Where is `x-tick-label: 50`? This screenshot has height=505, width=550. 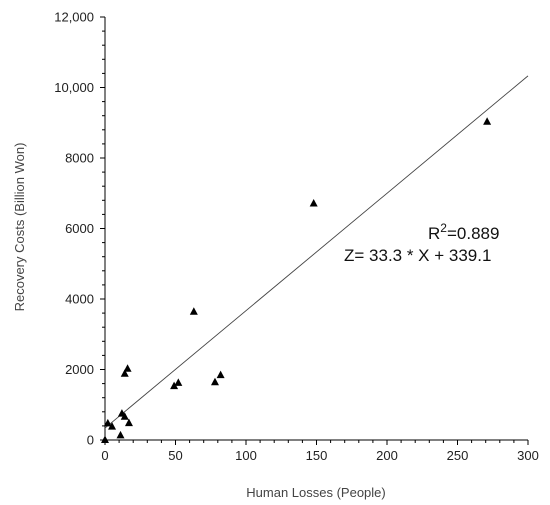
x-tick-label: 50 is located at coordinates (175, 455).